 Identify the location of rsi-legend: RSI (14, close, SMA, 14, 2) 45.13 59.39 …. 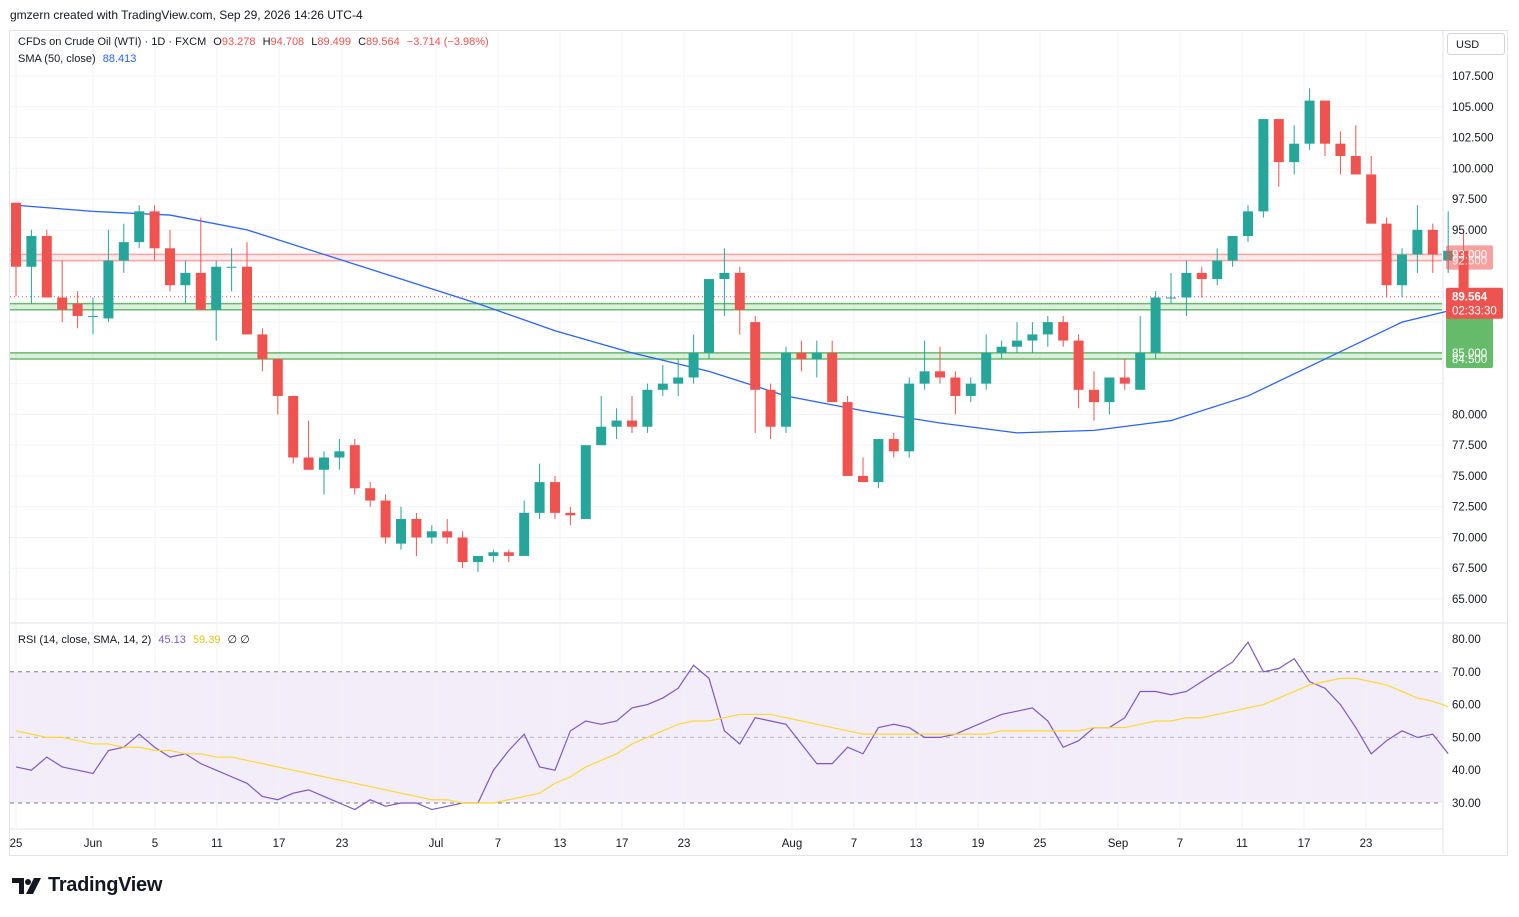
(136, 639).